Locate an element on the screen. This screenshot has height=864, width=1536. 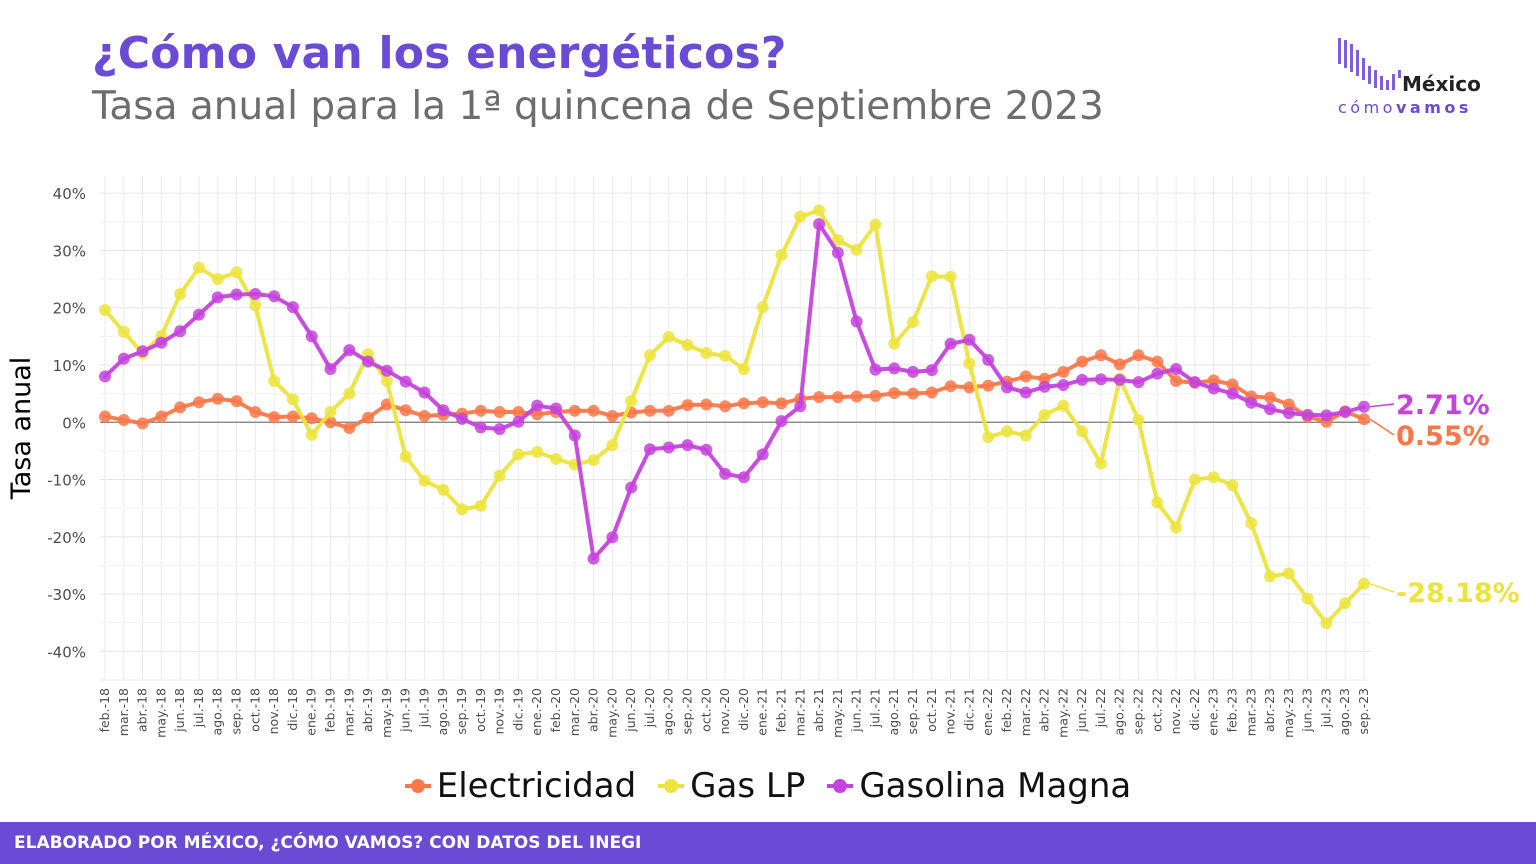
x-tick-label: ago.-23 is located at coordinates (1344, 711).